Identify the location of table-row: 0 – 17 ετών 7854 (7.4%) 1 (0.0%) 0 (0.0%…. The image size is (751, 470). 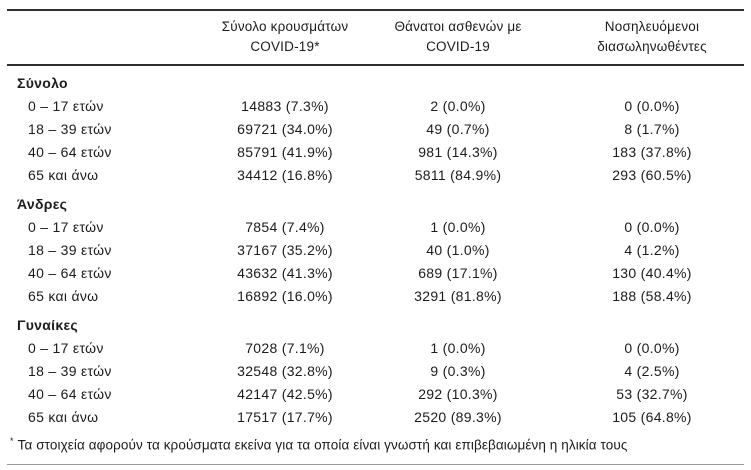
(375, 227).